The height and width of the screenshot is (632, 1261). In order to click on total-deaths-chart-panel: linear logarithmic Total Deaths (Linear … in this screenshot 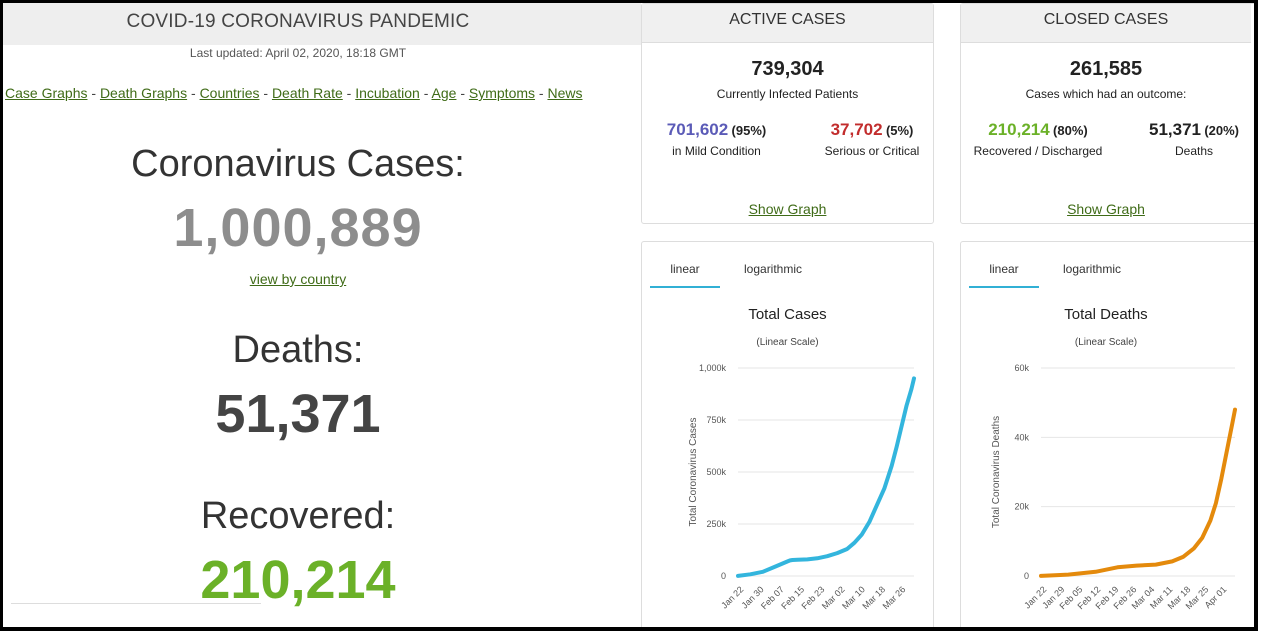, I will do `click(1107, 434)`.